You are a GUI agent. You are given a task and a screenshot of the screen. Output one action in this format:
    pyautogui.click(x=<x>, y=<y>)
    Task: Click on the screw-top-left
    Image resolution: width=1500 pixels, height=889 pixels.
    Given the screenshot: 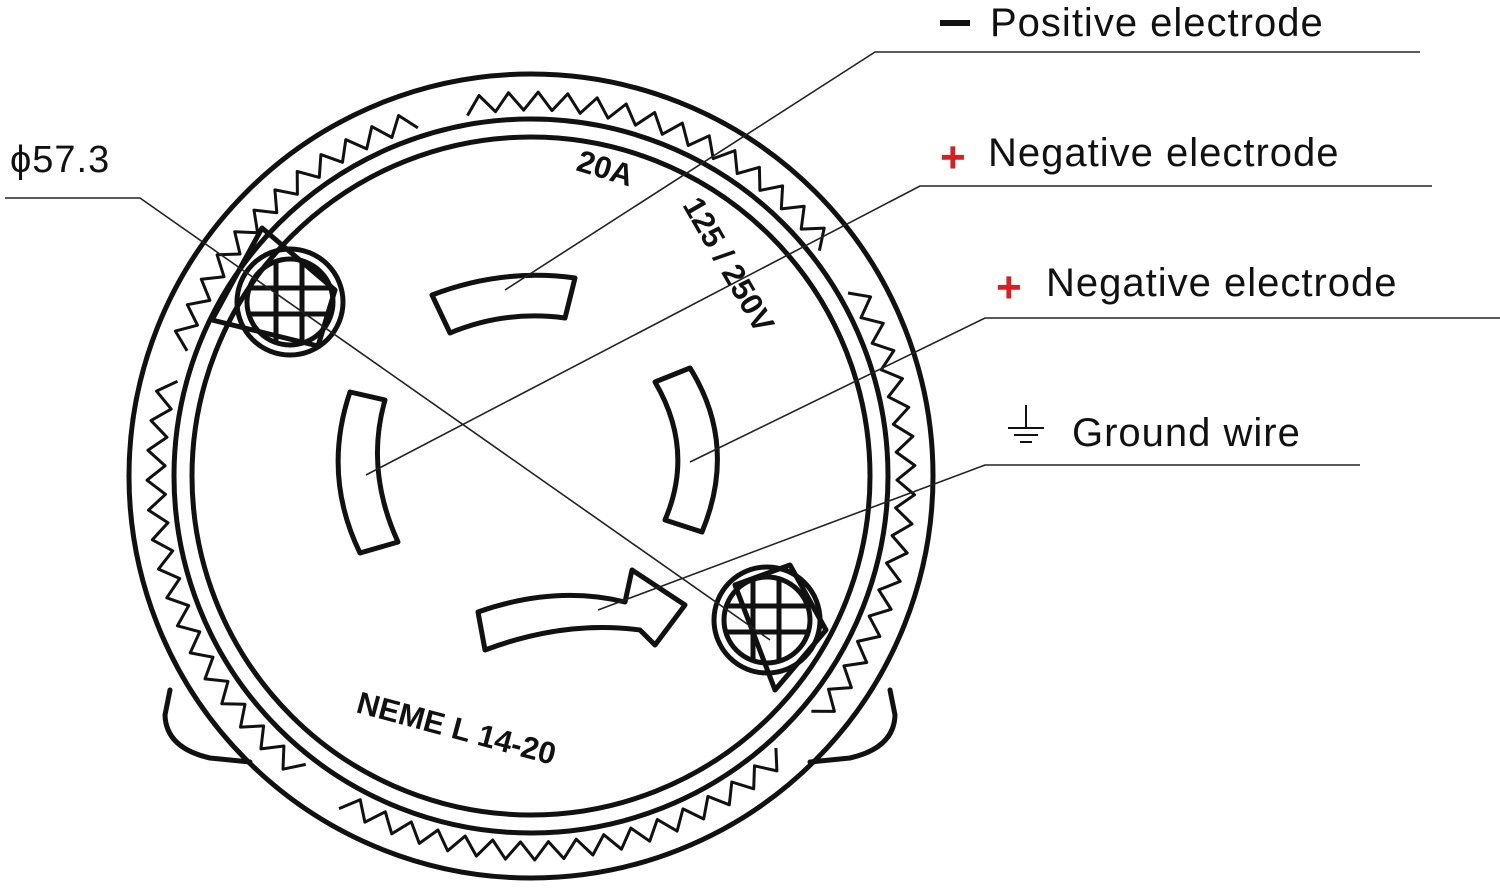 What is the action you would take?
    pyautogui.click(x=277, y=291)
    